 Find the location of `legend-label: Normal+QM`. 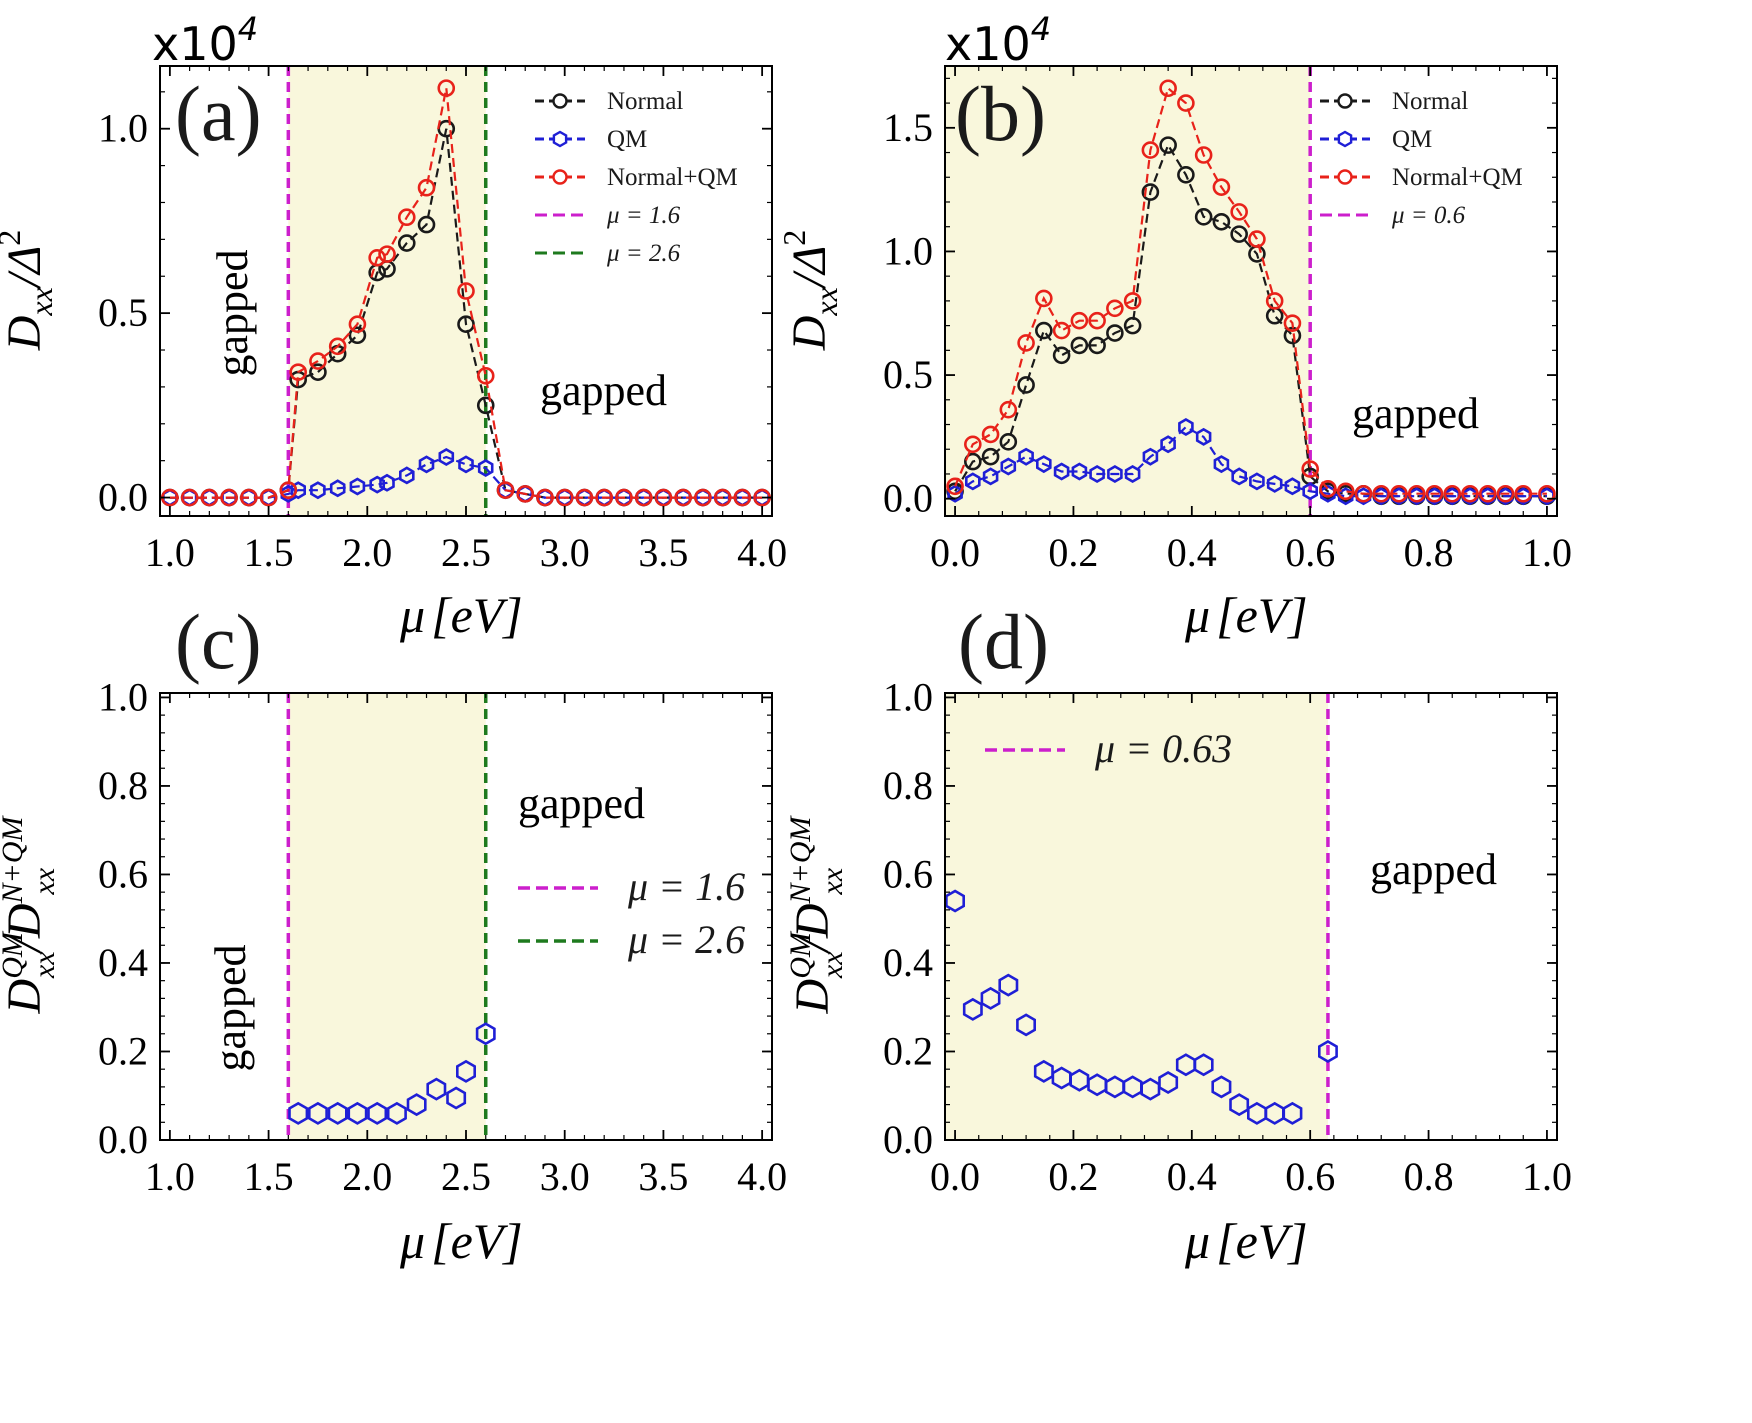

legend-label: Normal+QM is located at coordinates (672, 177).